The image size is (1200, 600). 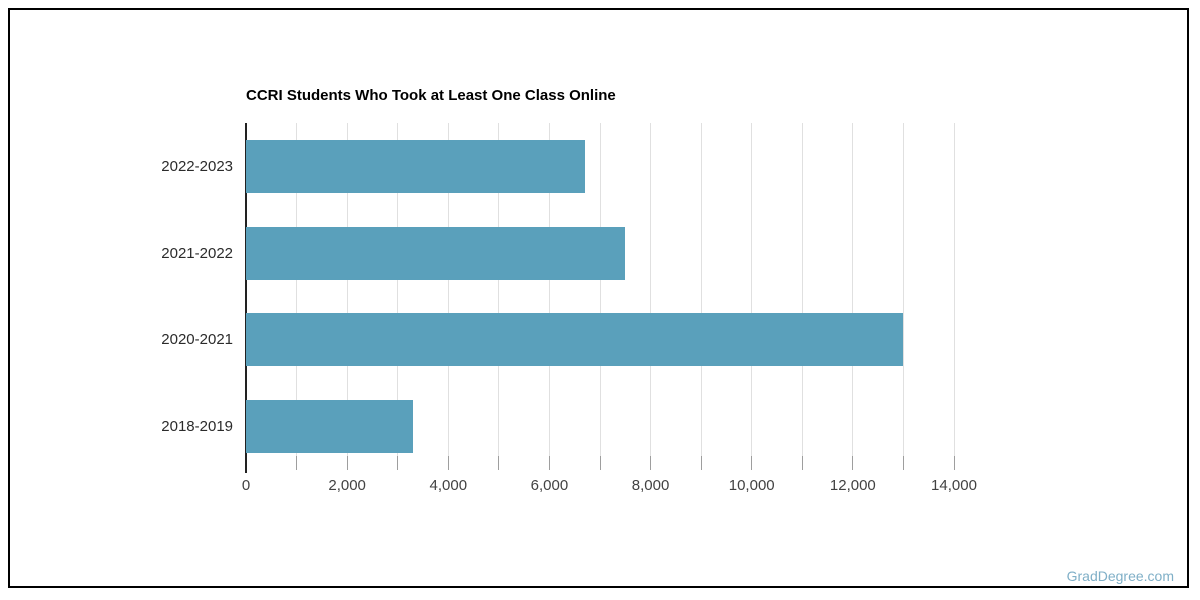 I want to click on x-ticks-layer, so click(x=600, y=463).